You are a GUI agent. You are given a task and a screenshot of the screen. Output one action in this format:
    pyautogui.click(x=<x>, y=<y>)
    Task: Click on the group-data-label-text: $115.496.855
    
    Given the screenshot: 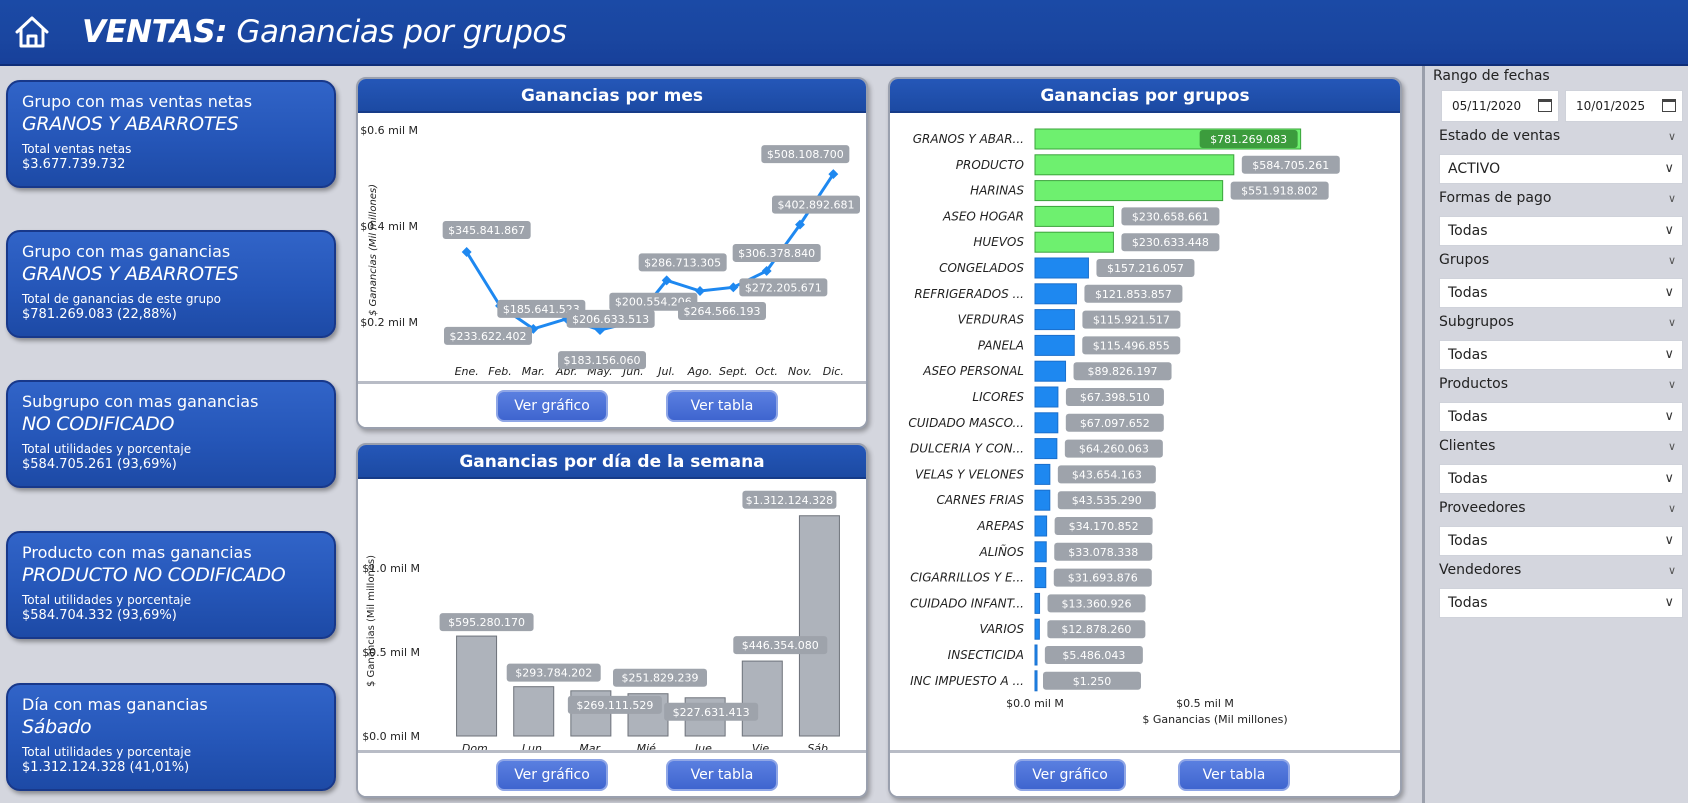 What is the action you would take?
    pyautogui.click(x=1131, y=345)
    